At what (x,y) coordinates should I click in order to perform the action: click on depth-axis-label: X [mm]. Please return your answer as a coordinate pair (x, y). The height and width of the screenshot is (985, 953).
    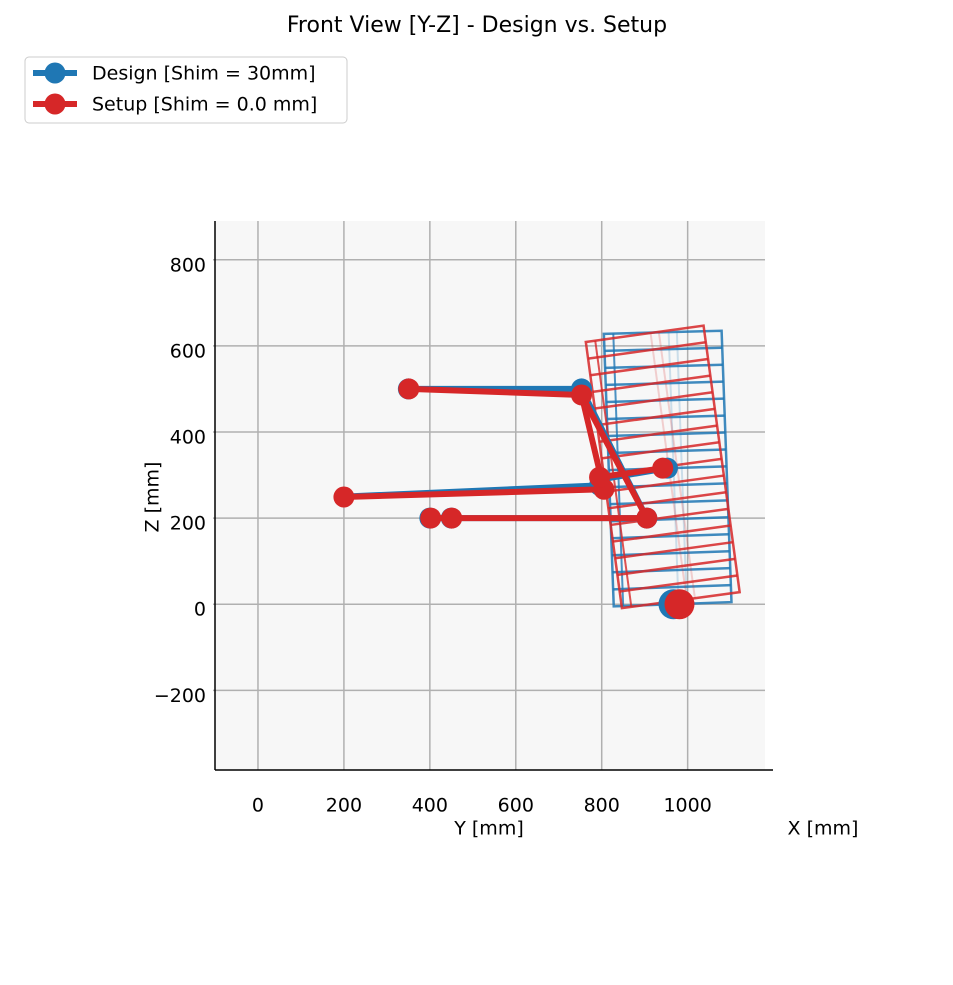
    Looking at the image, I should click on (823, 829).